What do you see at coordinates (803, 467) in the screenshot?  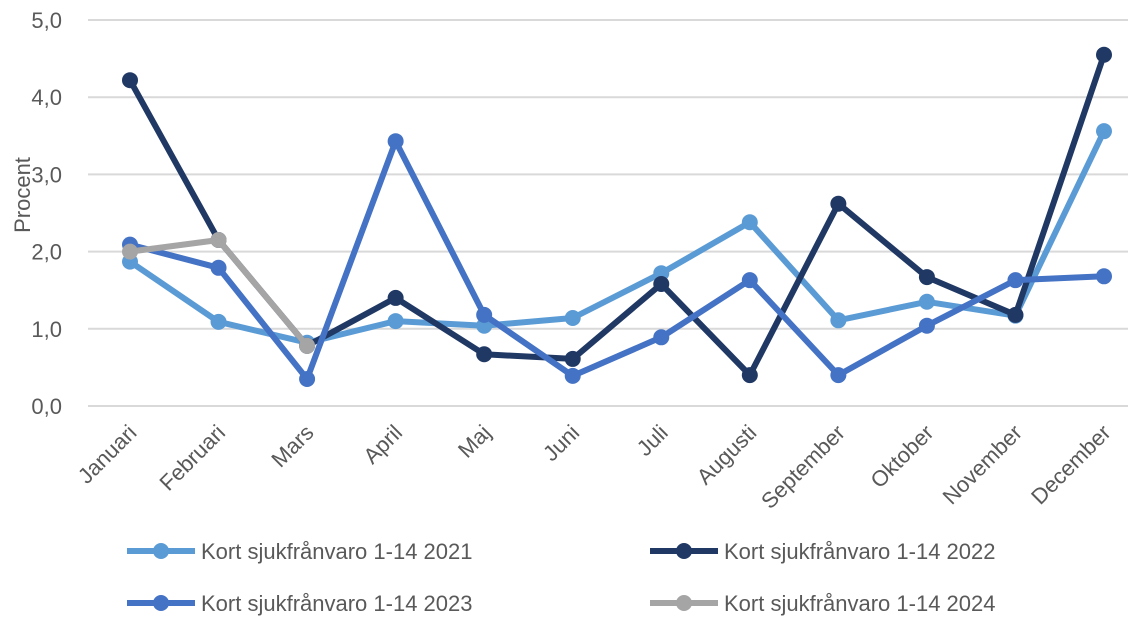 I see `x-tick-label: September` at bounding box center [803, 467].